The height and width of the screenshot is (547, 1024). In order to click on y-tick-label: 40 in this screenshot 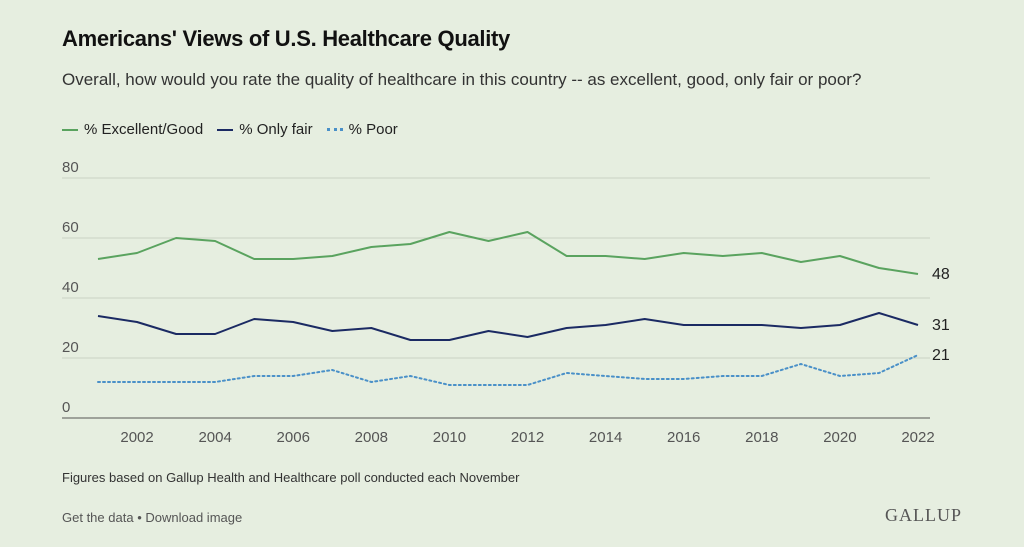, I will do `click(70, 287)`.